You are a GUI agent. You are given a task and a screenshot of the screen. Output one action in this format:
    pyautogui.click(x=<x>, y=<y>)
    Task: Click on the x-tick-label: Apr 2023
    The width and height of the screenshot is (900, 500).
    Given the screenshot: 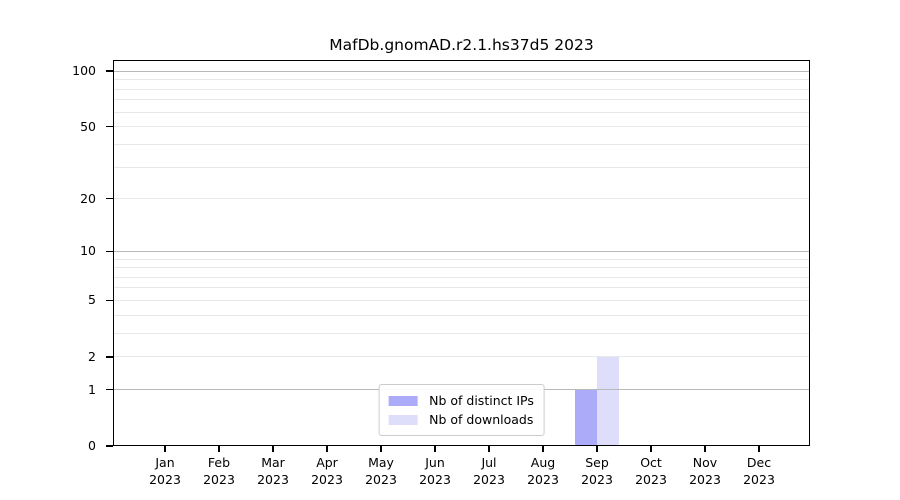 What is the action you would take?
    pyautogui.click(x=327, y=471)
    